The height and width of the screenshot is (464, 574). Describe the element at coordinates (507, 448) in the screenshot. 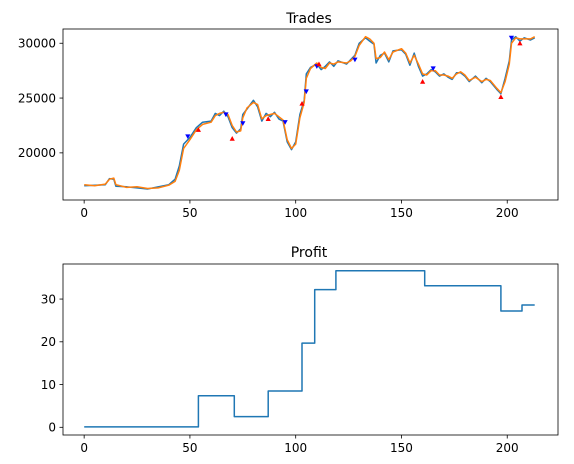

I see `profit-x-tick-label-4: 200` at that location.